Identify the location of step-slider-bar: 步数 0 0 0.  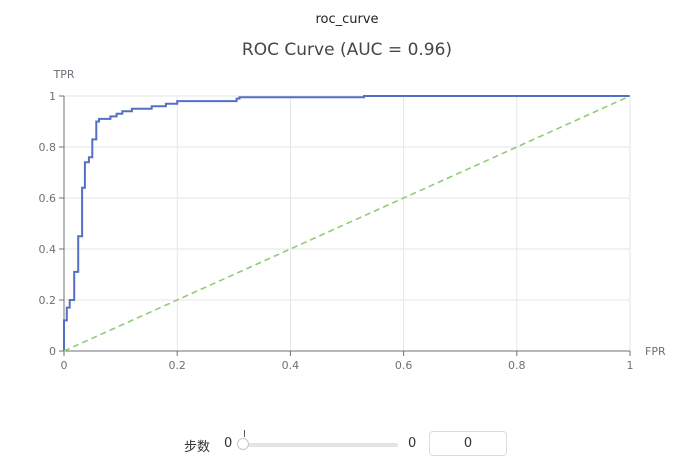
(350, 444).